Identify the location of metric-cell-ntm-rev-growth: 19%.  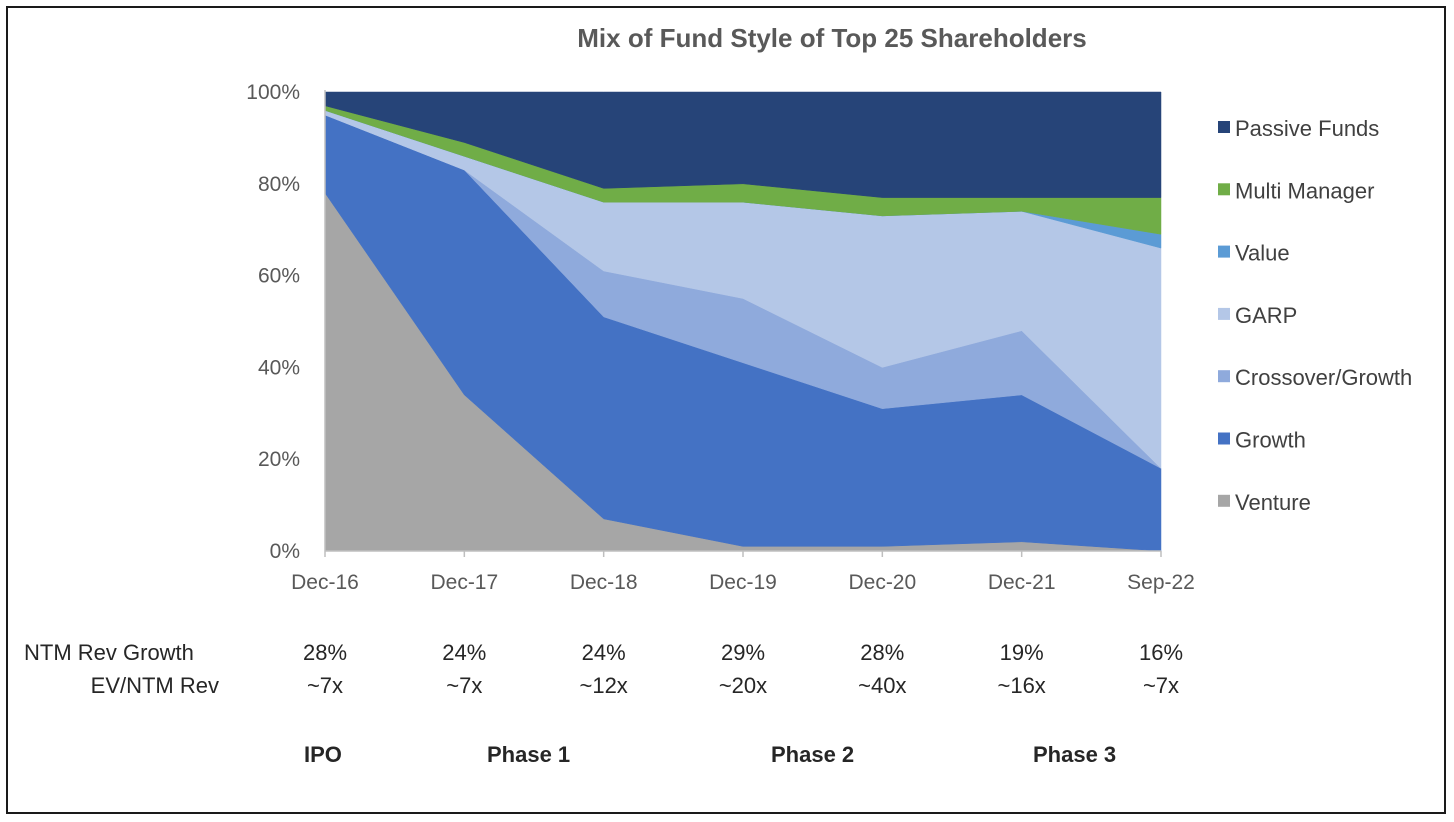
(1021, 652).